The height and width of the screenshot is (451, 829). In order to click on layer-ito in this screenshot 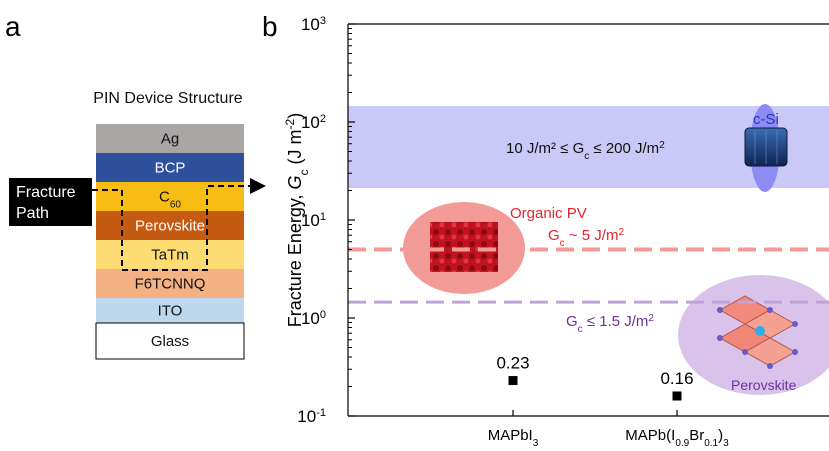, I will do `click(170, 310)`.